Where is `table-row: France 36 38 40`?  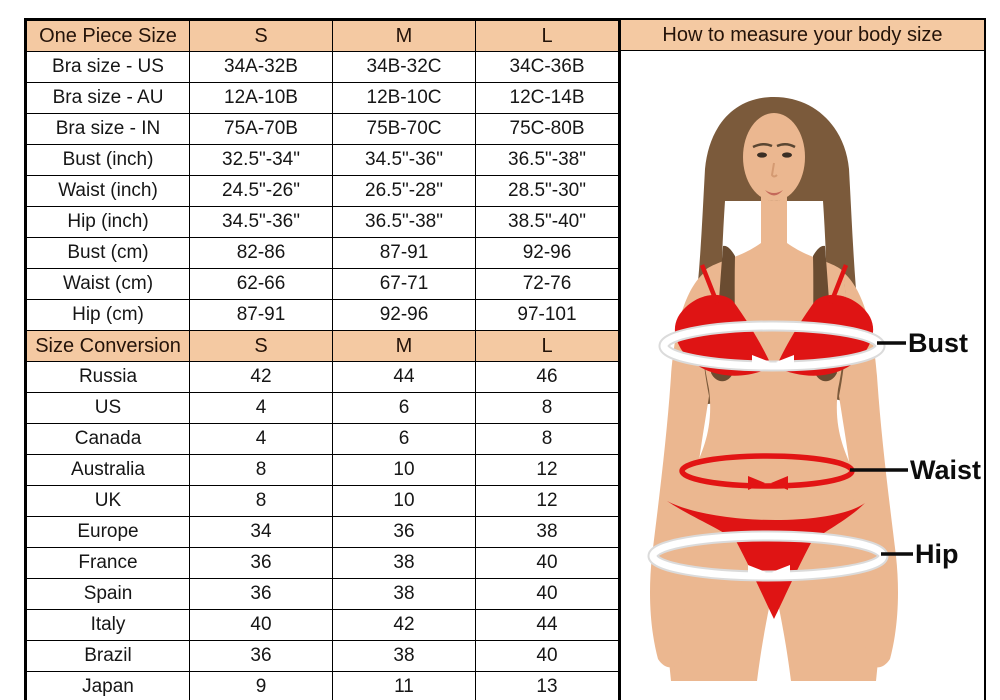
table-row: France 36 38 40 is located at coordinates (322, 563).